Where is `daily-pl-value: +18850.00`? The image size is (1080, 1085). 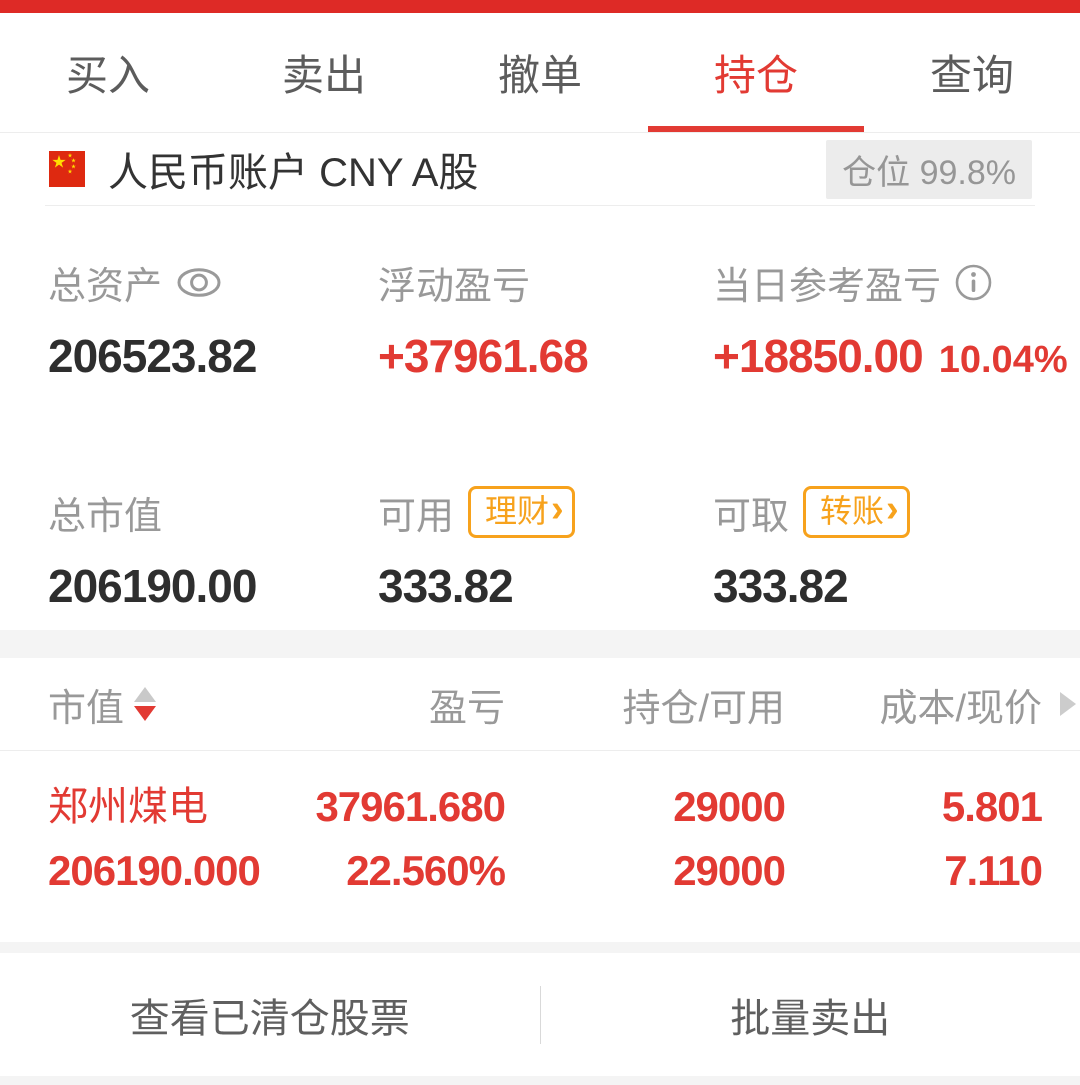 daily-pl-value: +18850.00 is located at coordinates (818, 356).